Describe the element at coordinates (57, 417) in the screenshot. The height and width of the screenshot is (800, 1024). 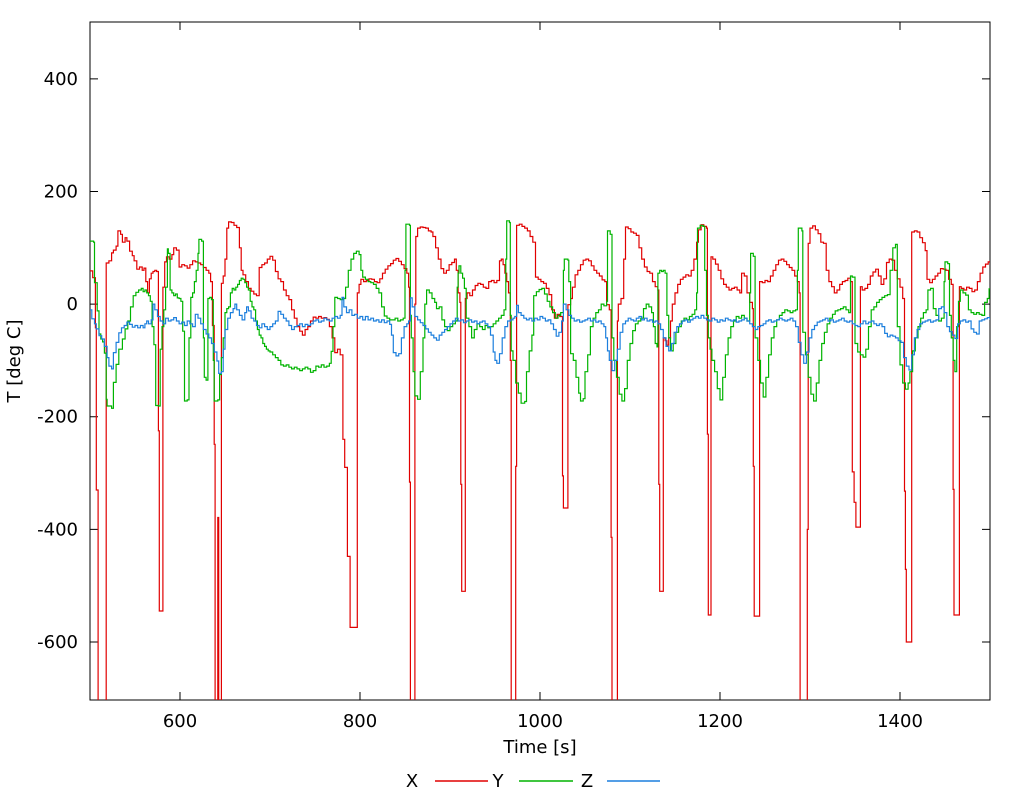
I see `y-tick-label: -200` at that location.